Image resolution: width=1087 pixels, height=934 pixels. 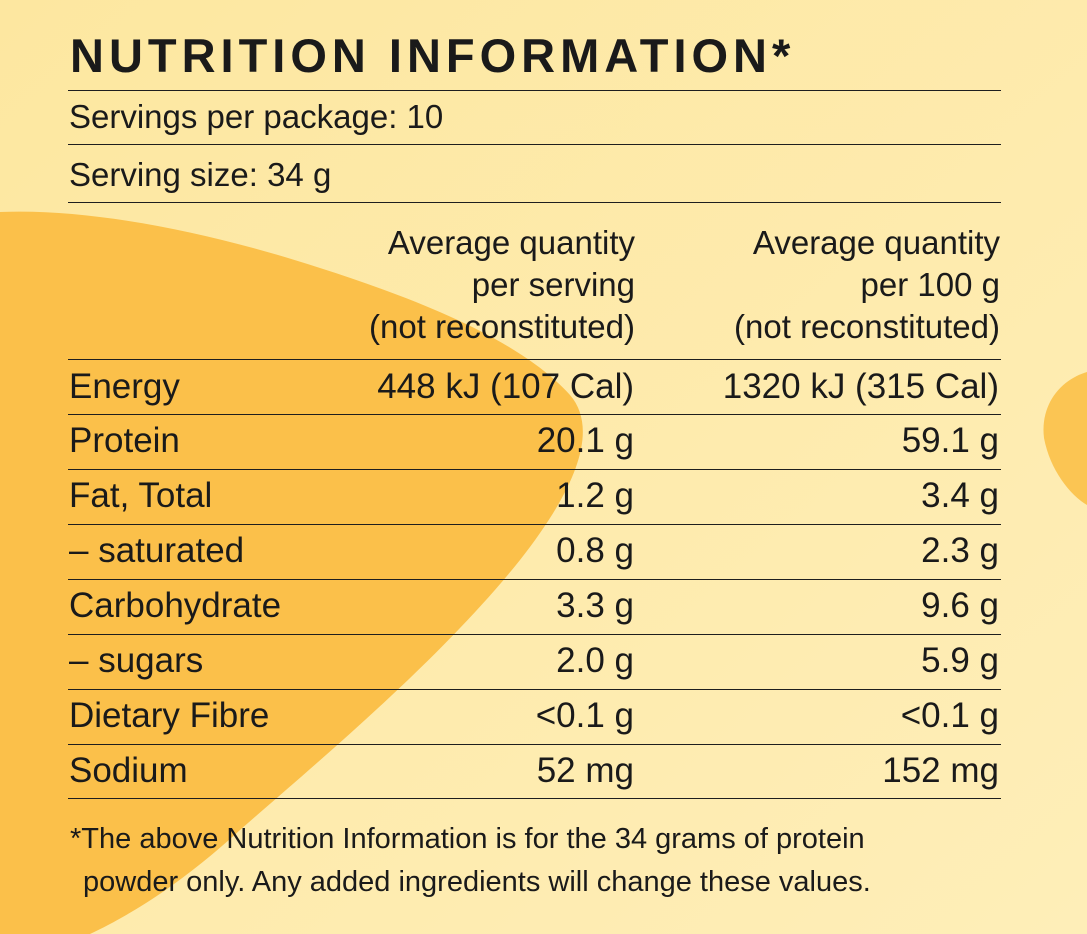 What do you see at coordinates (585, 770) in the screenshot?
I see `value-per-serving: 52 mg` at bounding box center [585, 770].